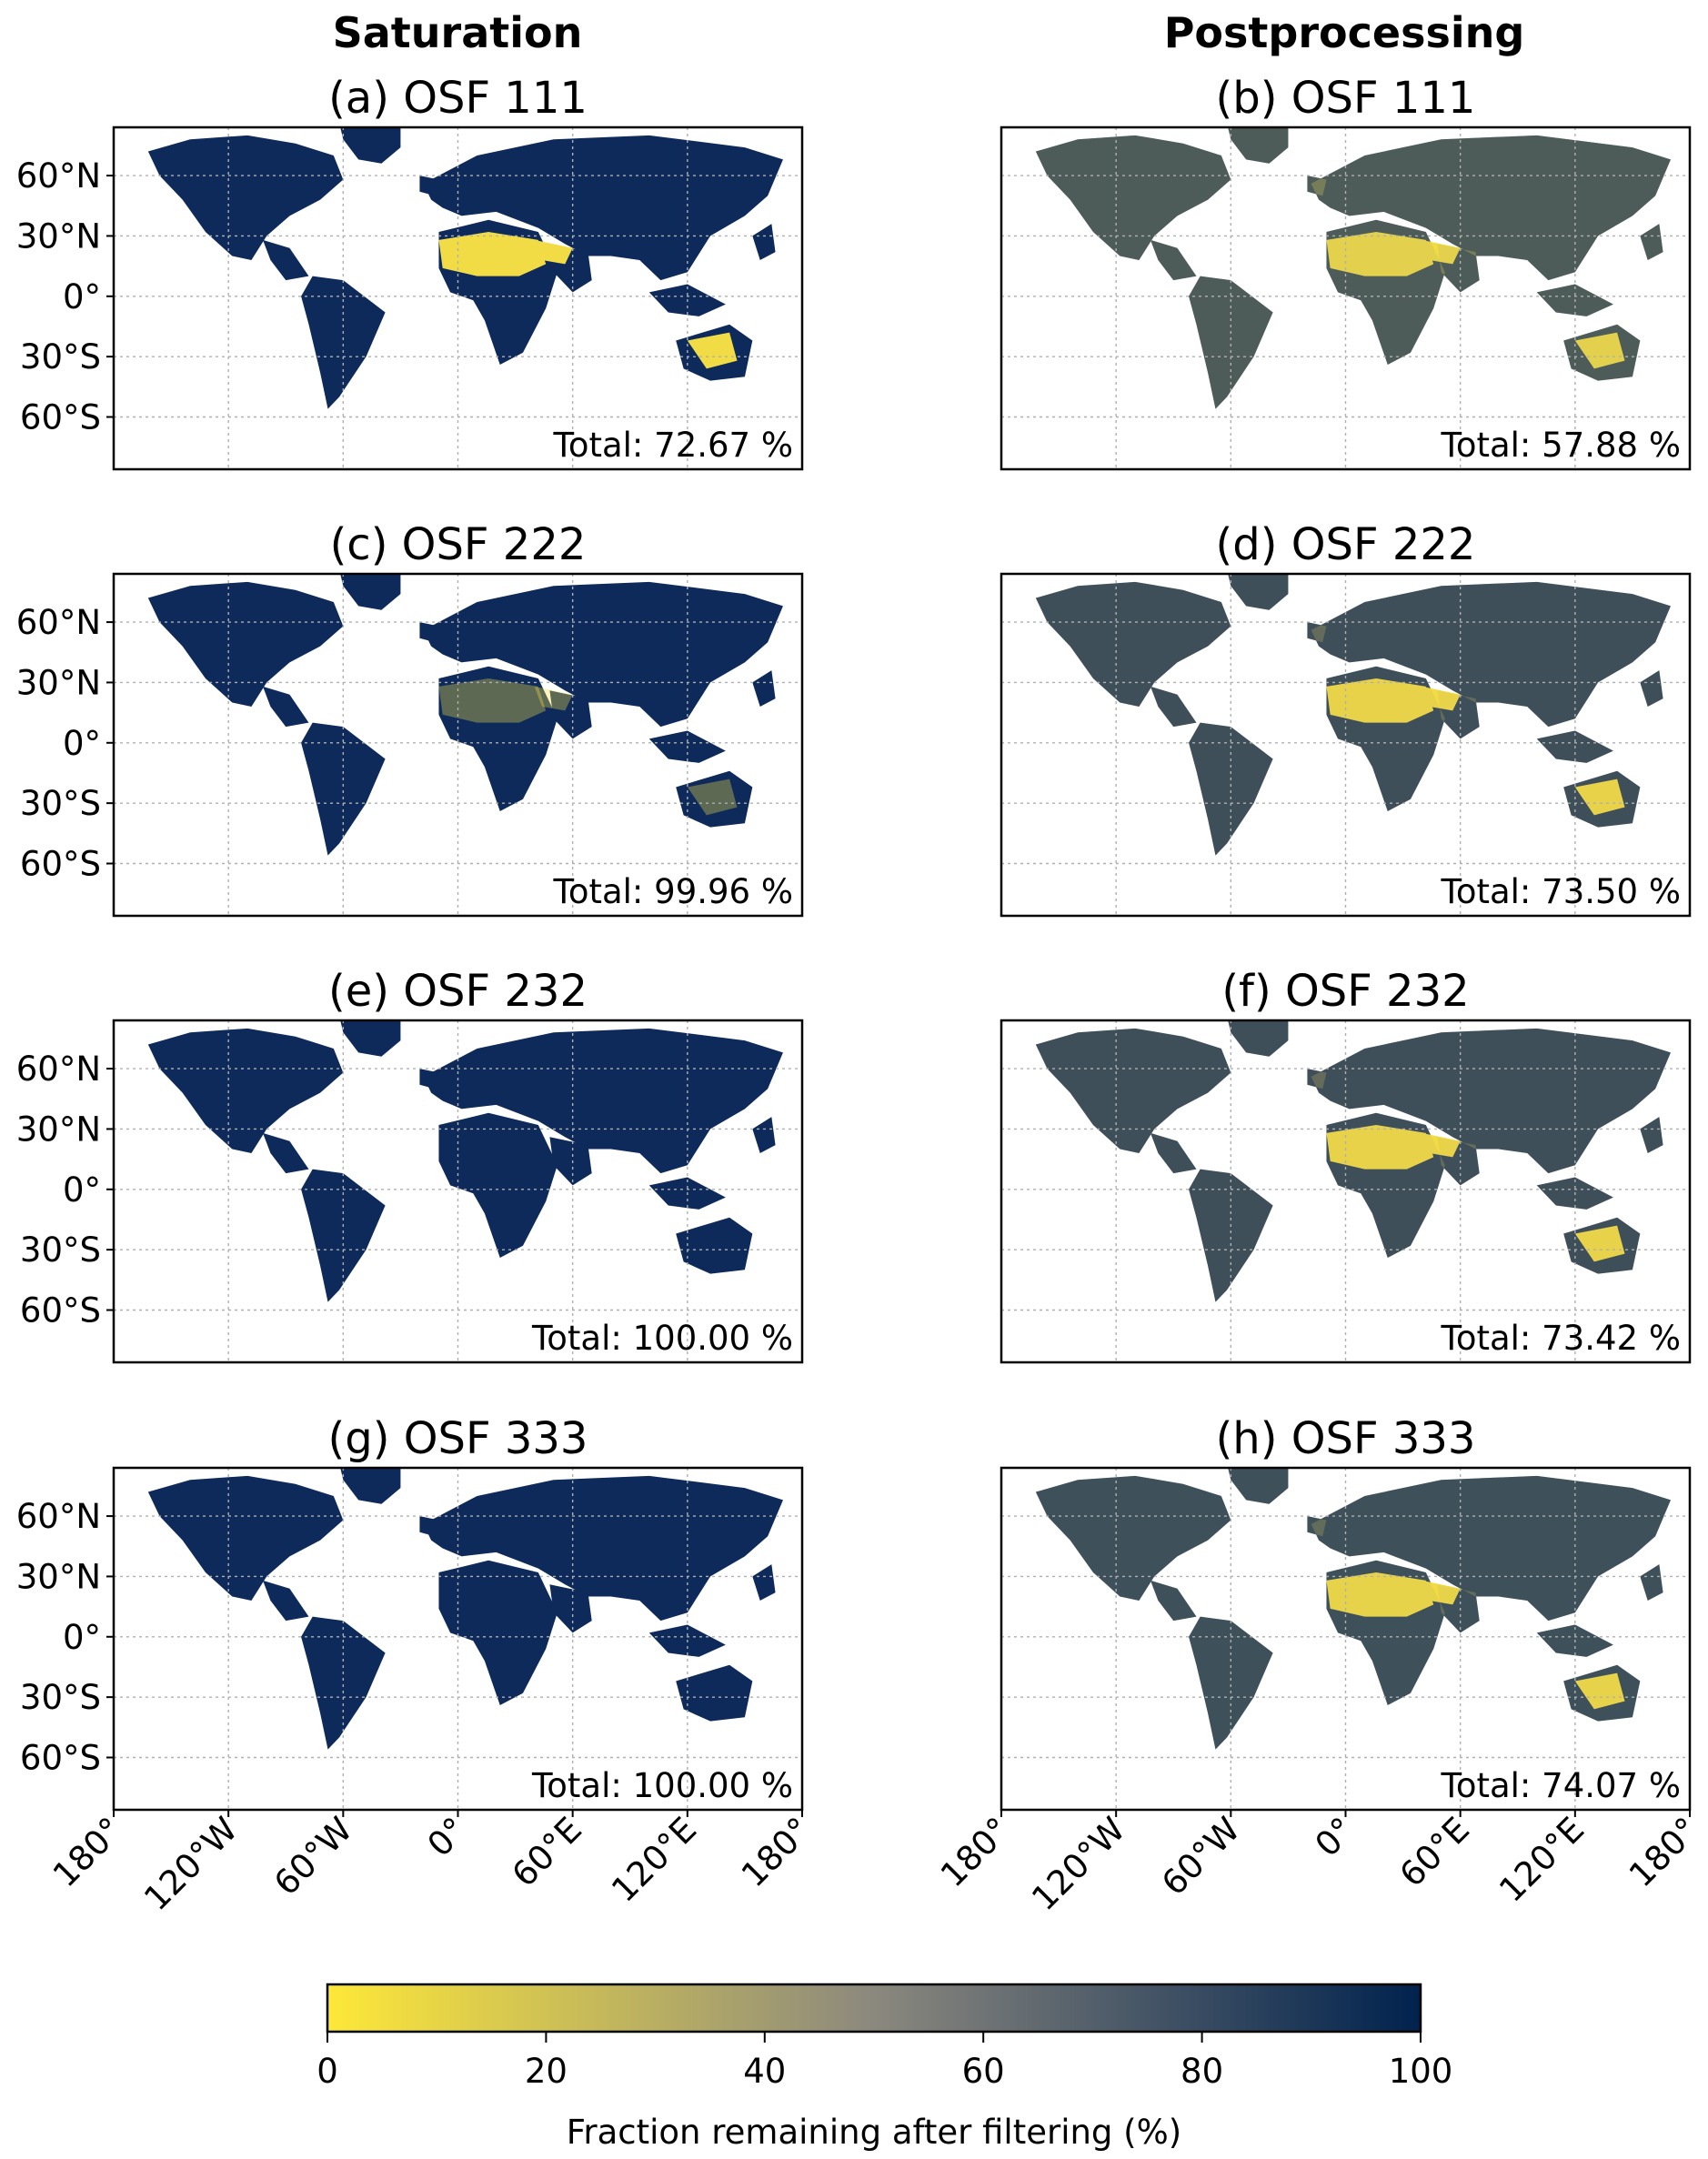 This screenshot has width=1708, height=2159. I want to click on map-panel: (b) OSF 111 Total: 57.88 %, so click(1346, 272).